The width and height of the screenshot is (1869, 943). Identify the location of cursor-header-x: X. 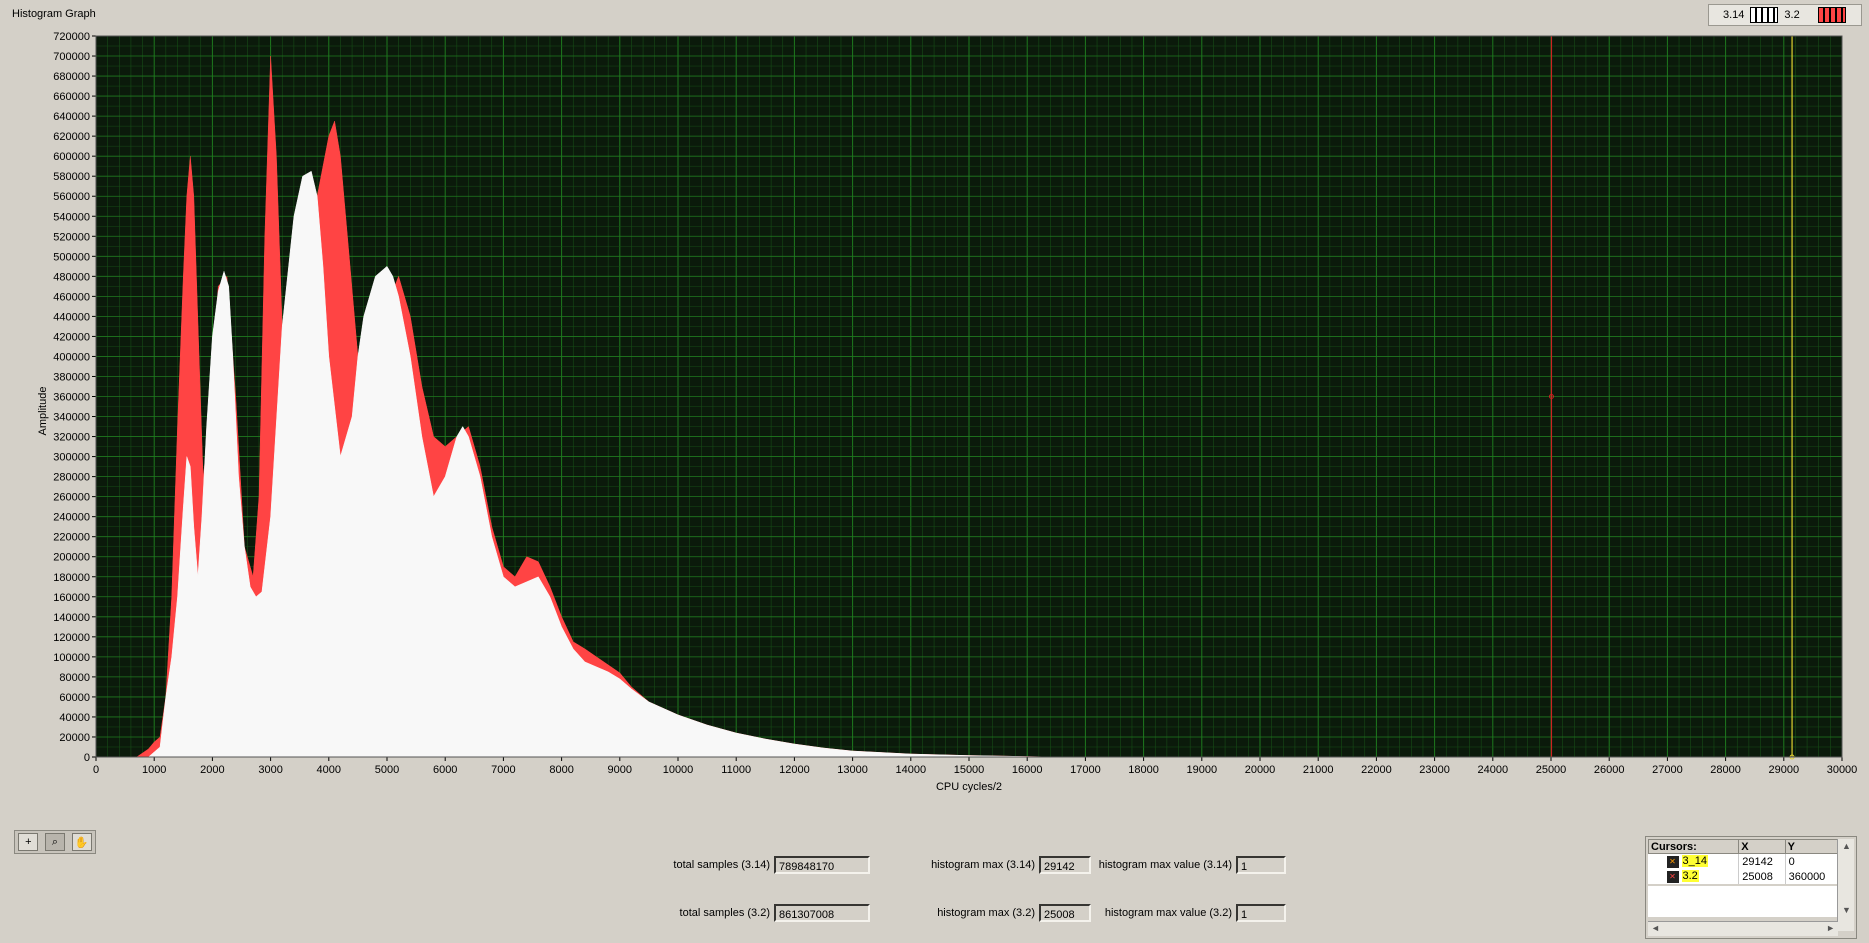
(1762, 846).